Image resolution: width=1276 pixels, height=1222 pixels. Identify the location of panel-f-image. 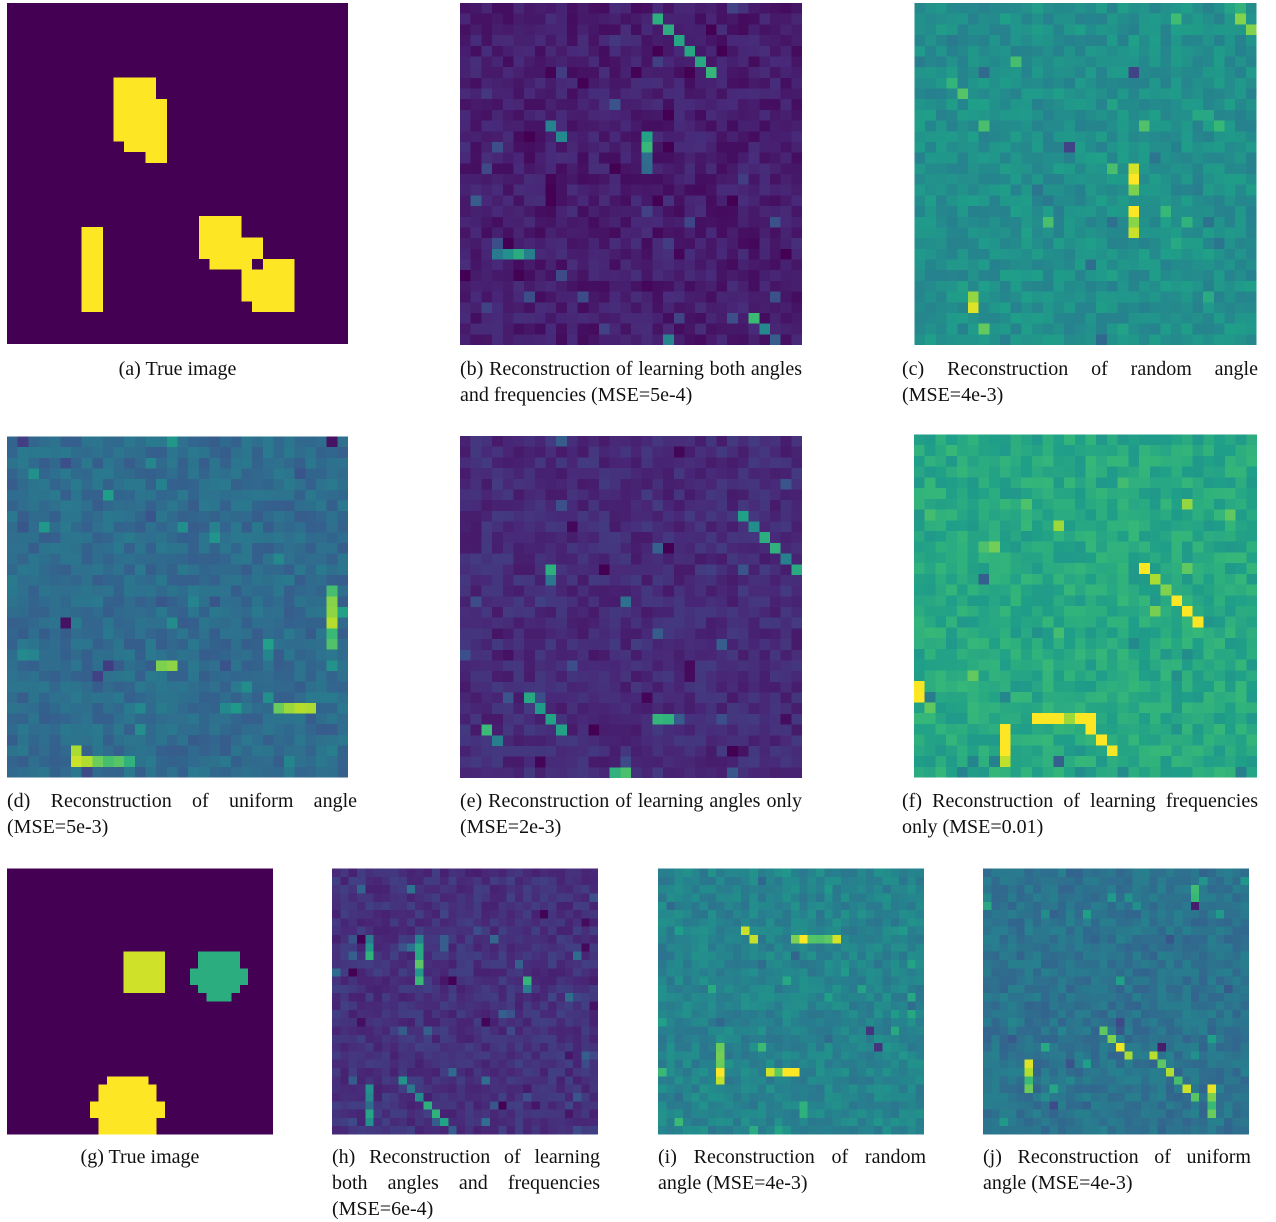
(1085, 606).